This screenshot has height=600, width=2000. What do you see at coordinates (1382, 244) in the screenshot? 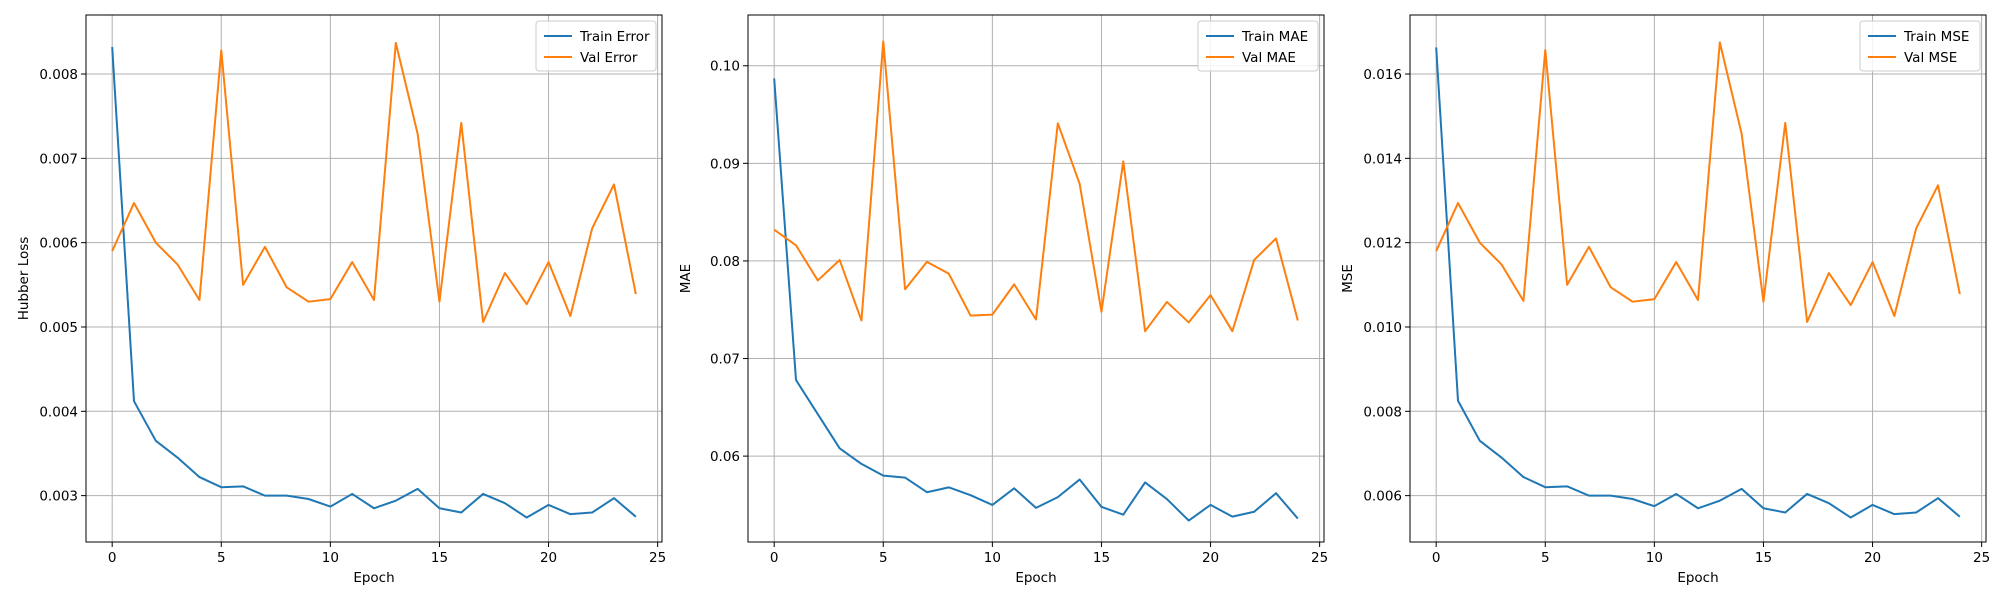
I see `y-tick-label: 0.012` at bounding box center [1382, 244].